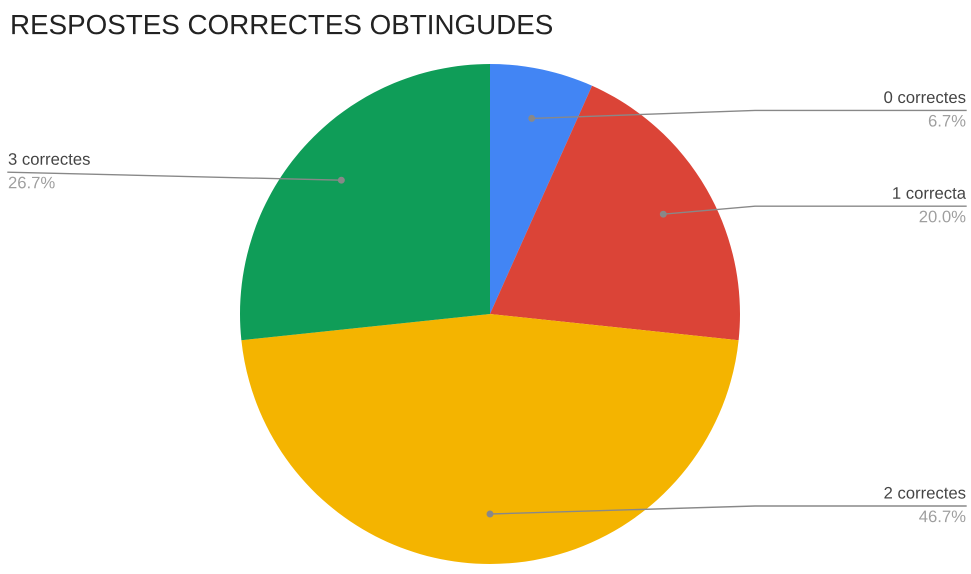 Image resolution: width=971 pixels, height=574 pixels. Describe the element at coordinates (282, 24) in the screenshot. I see `chart-title: RESPOSTES CORRECTES OBTINGUDES` at that location.